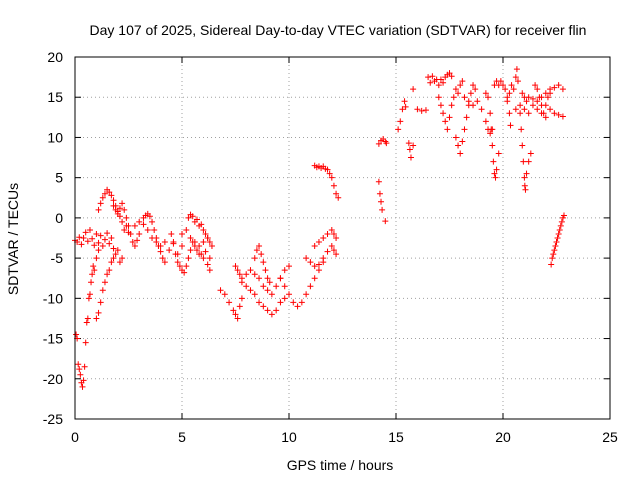  I want to click on y-tick-label: 20, so click(55, 57).